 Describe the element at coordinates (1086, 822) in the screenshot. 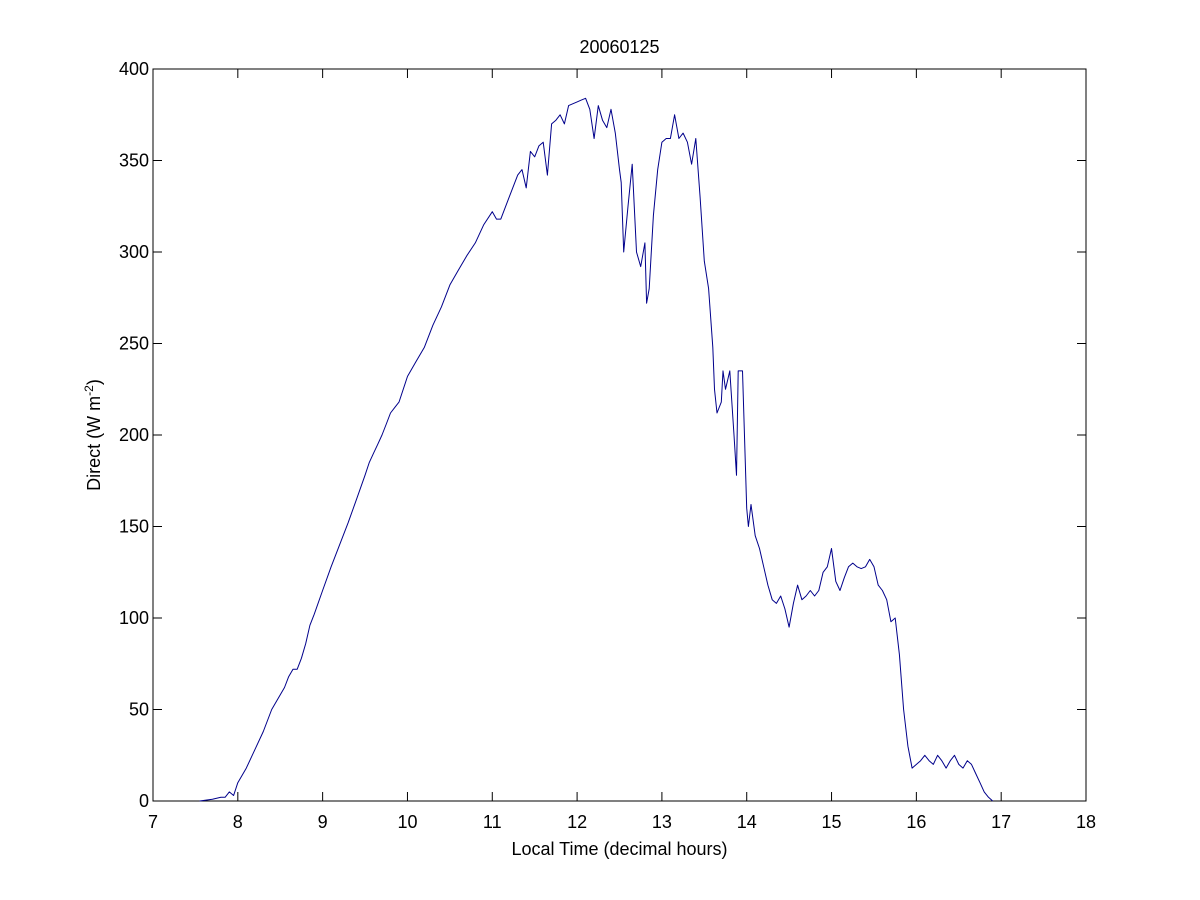

I see `x-tick-label-11: 18` at that location.